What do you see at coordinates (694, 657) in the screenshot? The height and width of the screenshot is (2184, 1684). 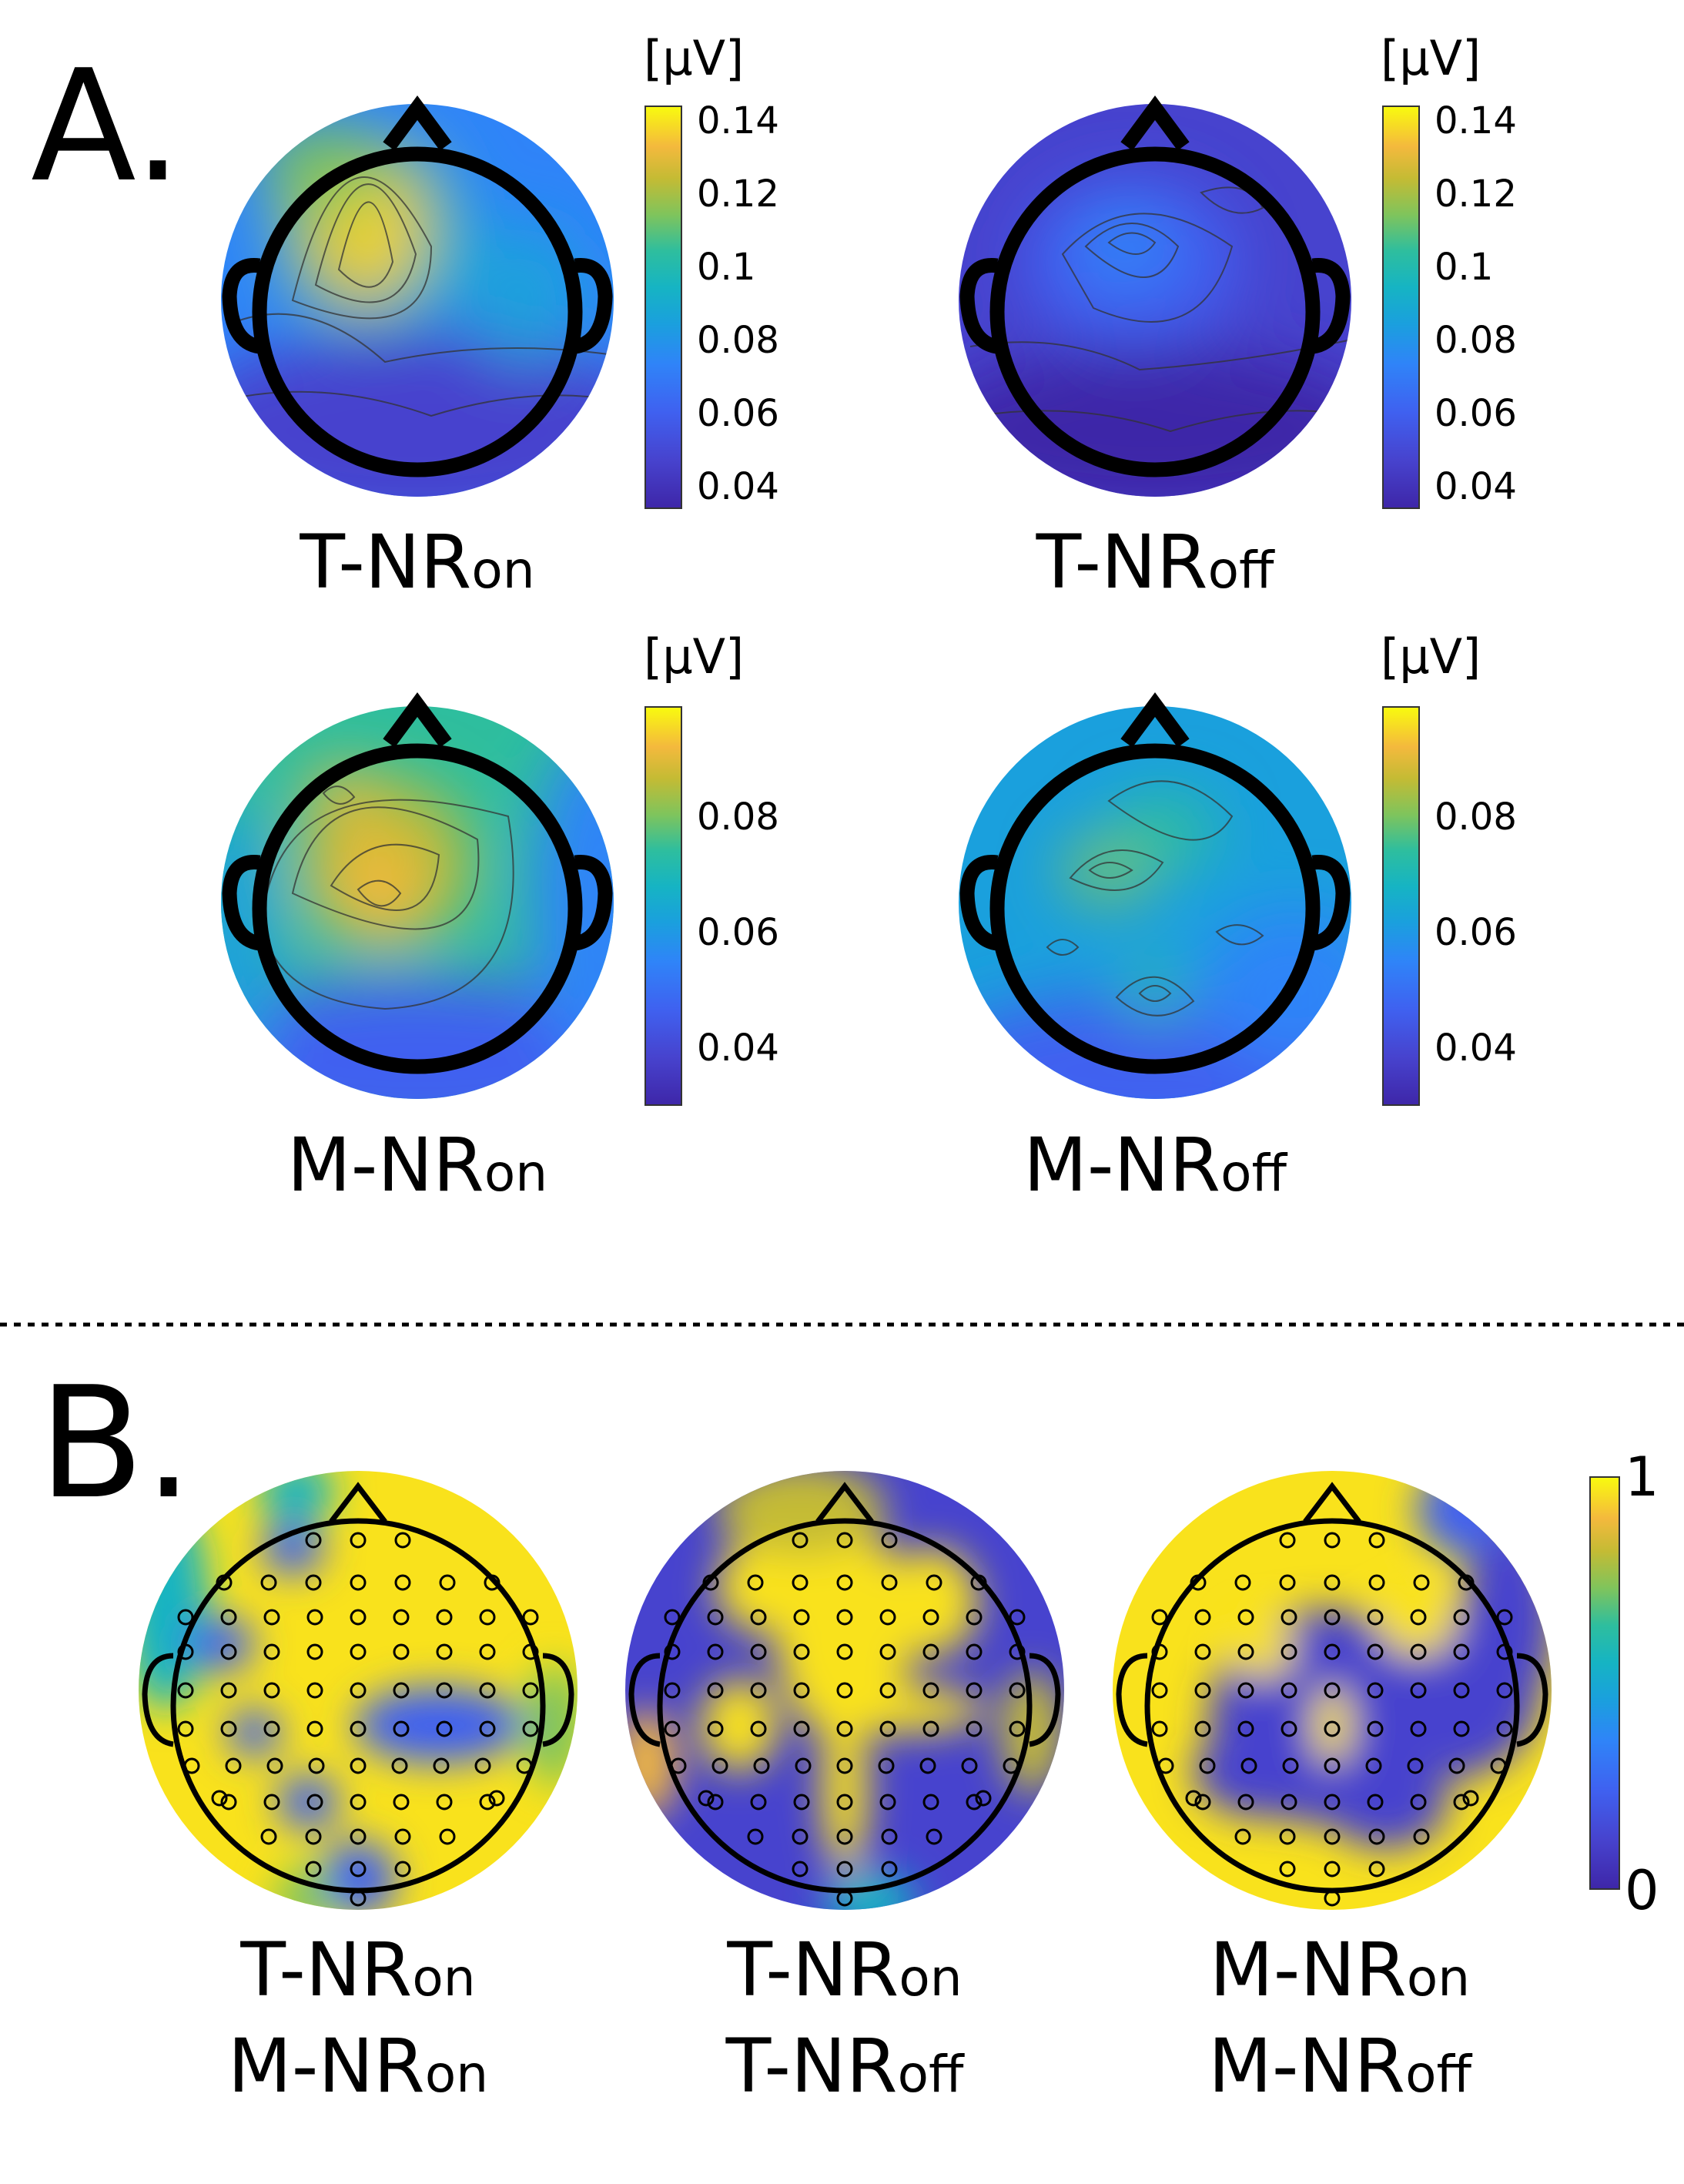 I see `colorbar-unit-a3: [μV]` at bounding box center [694, 657].